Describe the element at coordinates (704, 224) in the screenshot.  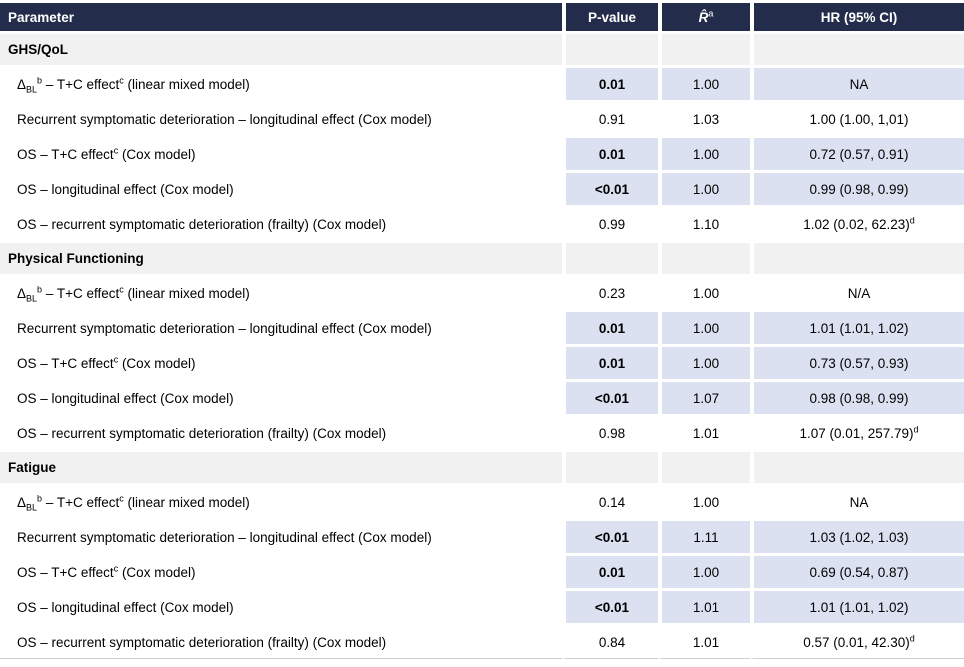
I see `r-hat-cell: 1.10` at that location.